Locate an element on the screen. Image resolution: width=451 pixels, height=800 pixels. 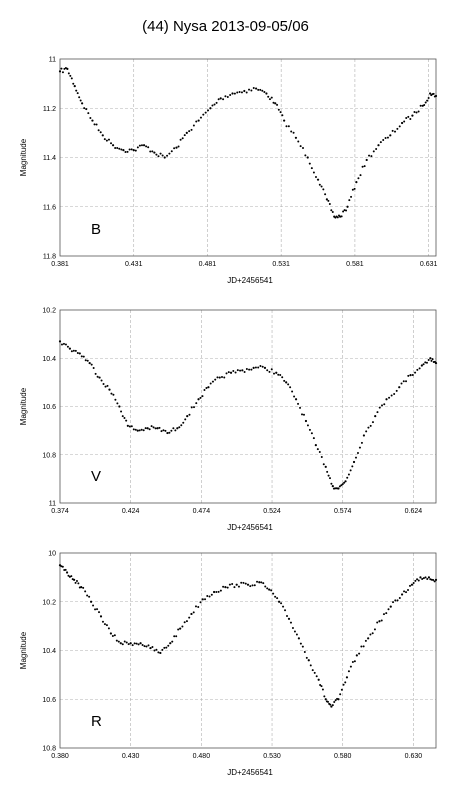
x-tick-label: 0.581 is located at coordinates (355, 264).